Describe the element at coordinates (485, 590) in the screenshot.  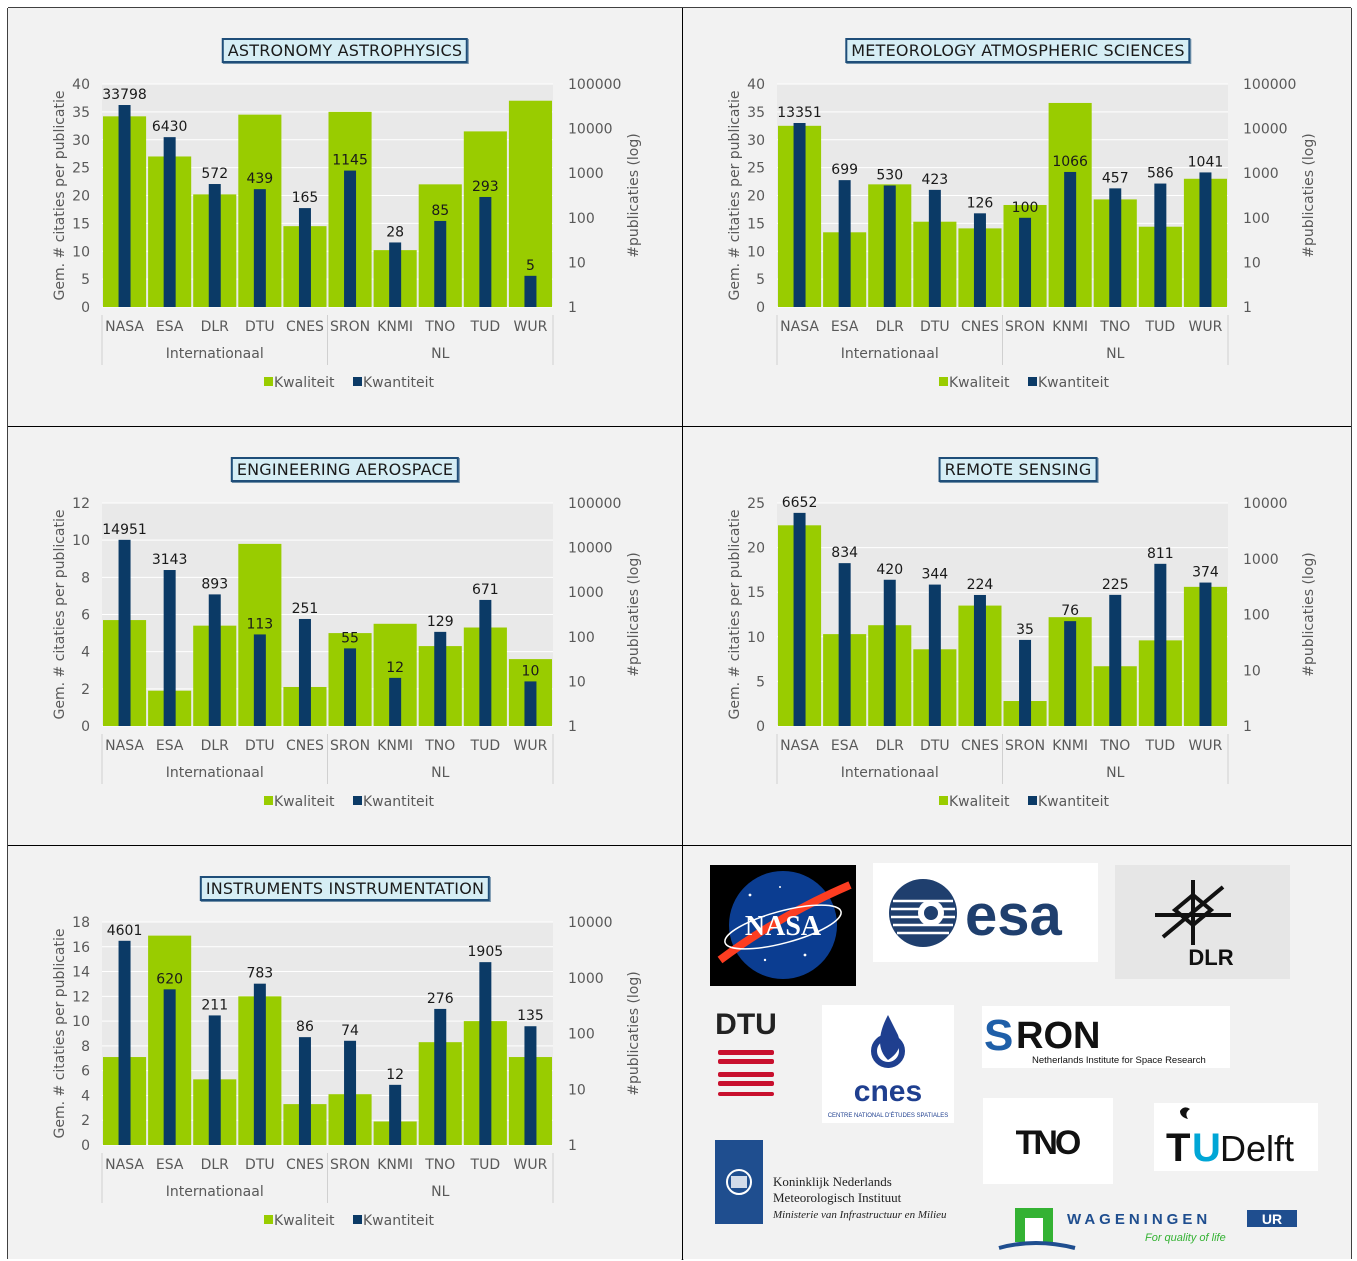
I see `data-label: 671` at that location.